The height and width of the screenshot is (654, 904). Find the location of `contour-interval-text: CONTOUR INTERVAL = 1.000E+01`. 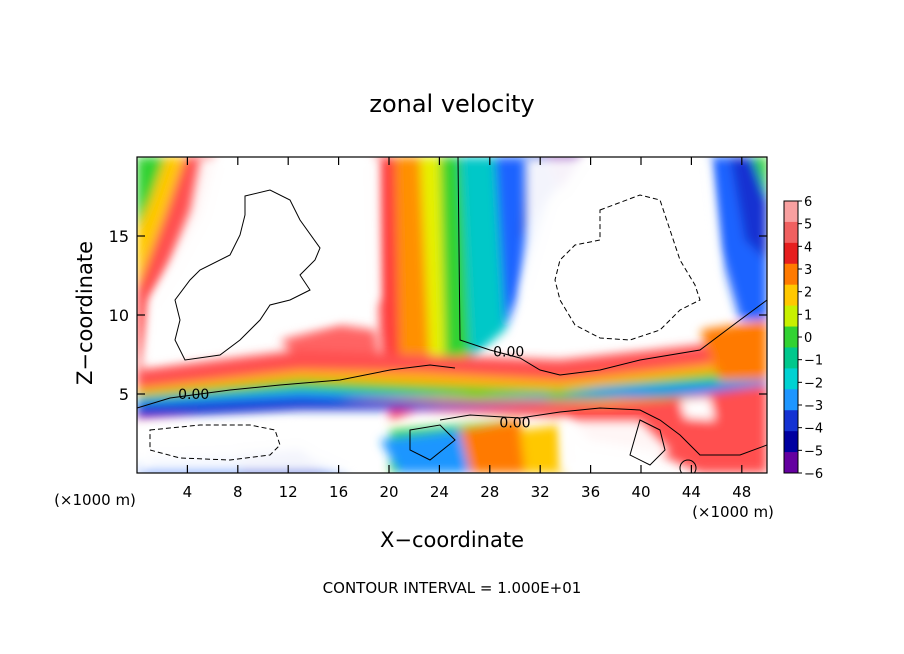

contour-interval-text: CONTOUR INTERVAL = 1.000E+01 is located at coordinates (452, 588).